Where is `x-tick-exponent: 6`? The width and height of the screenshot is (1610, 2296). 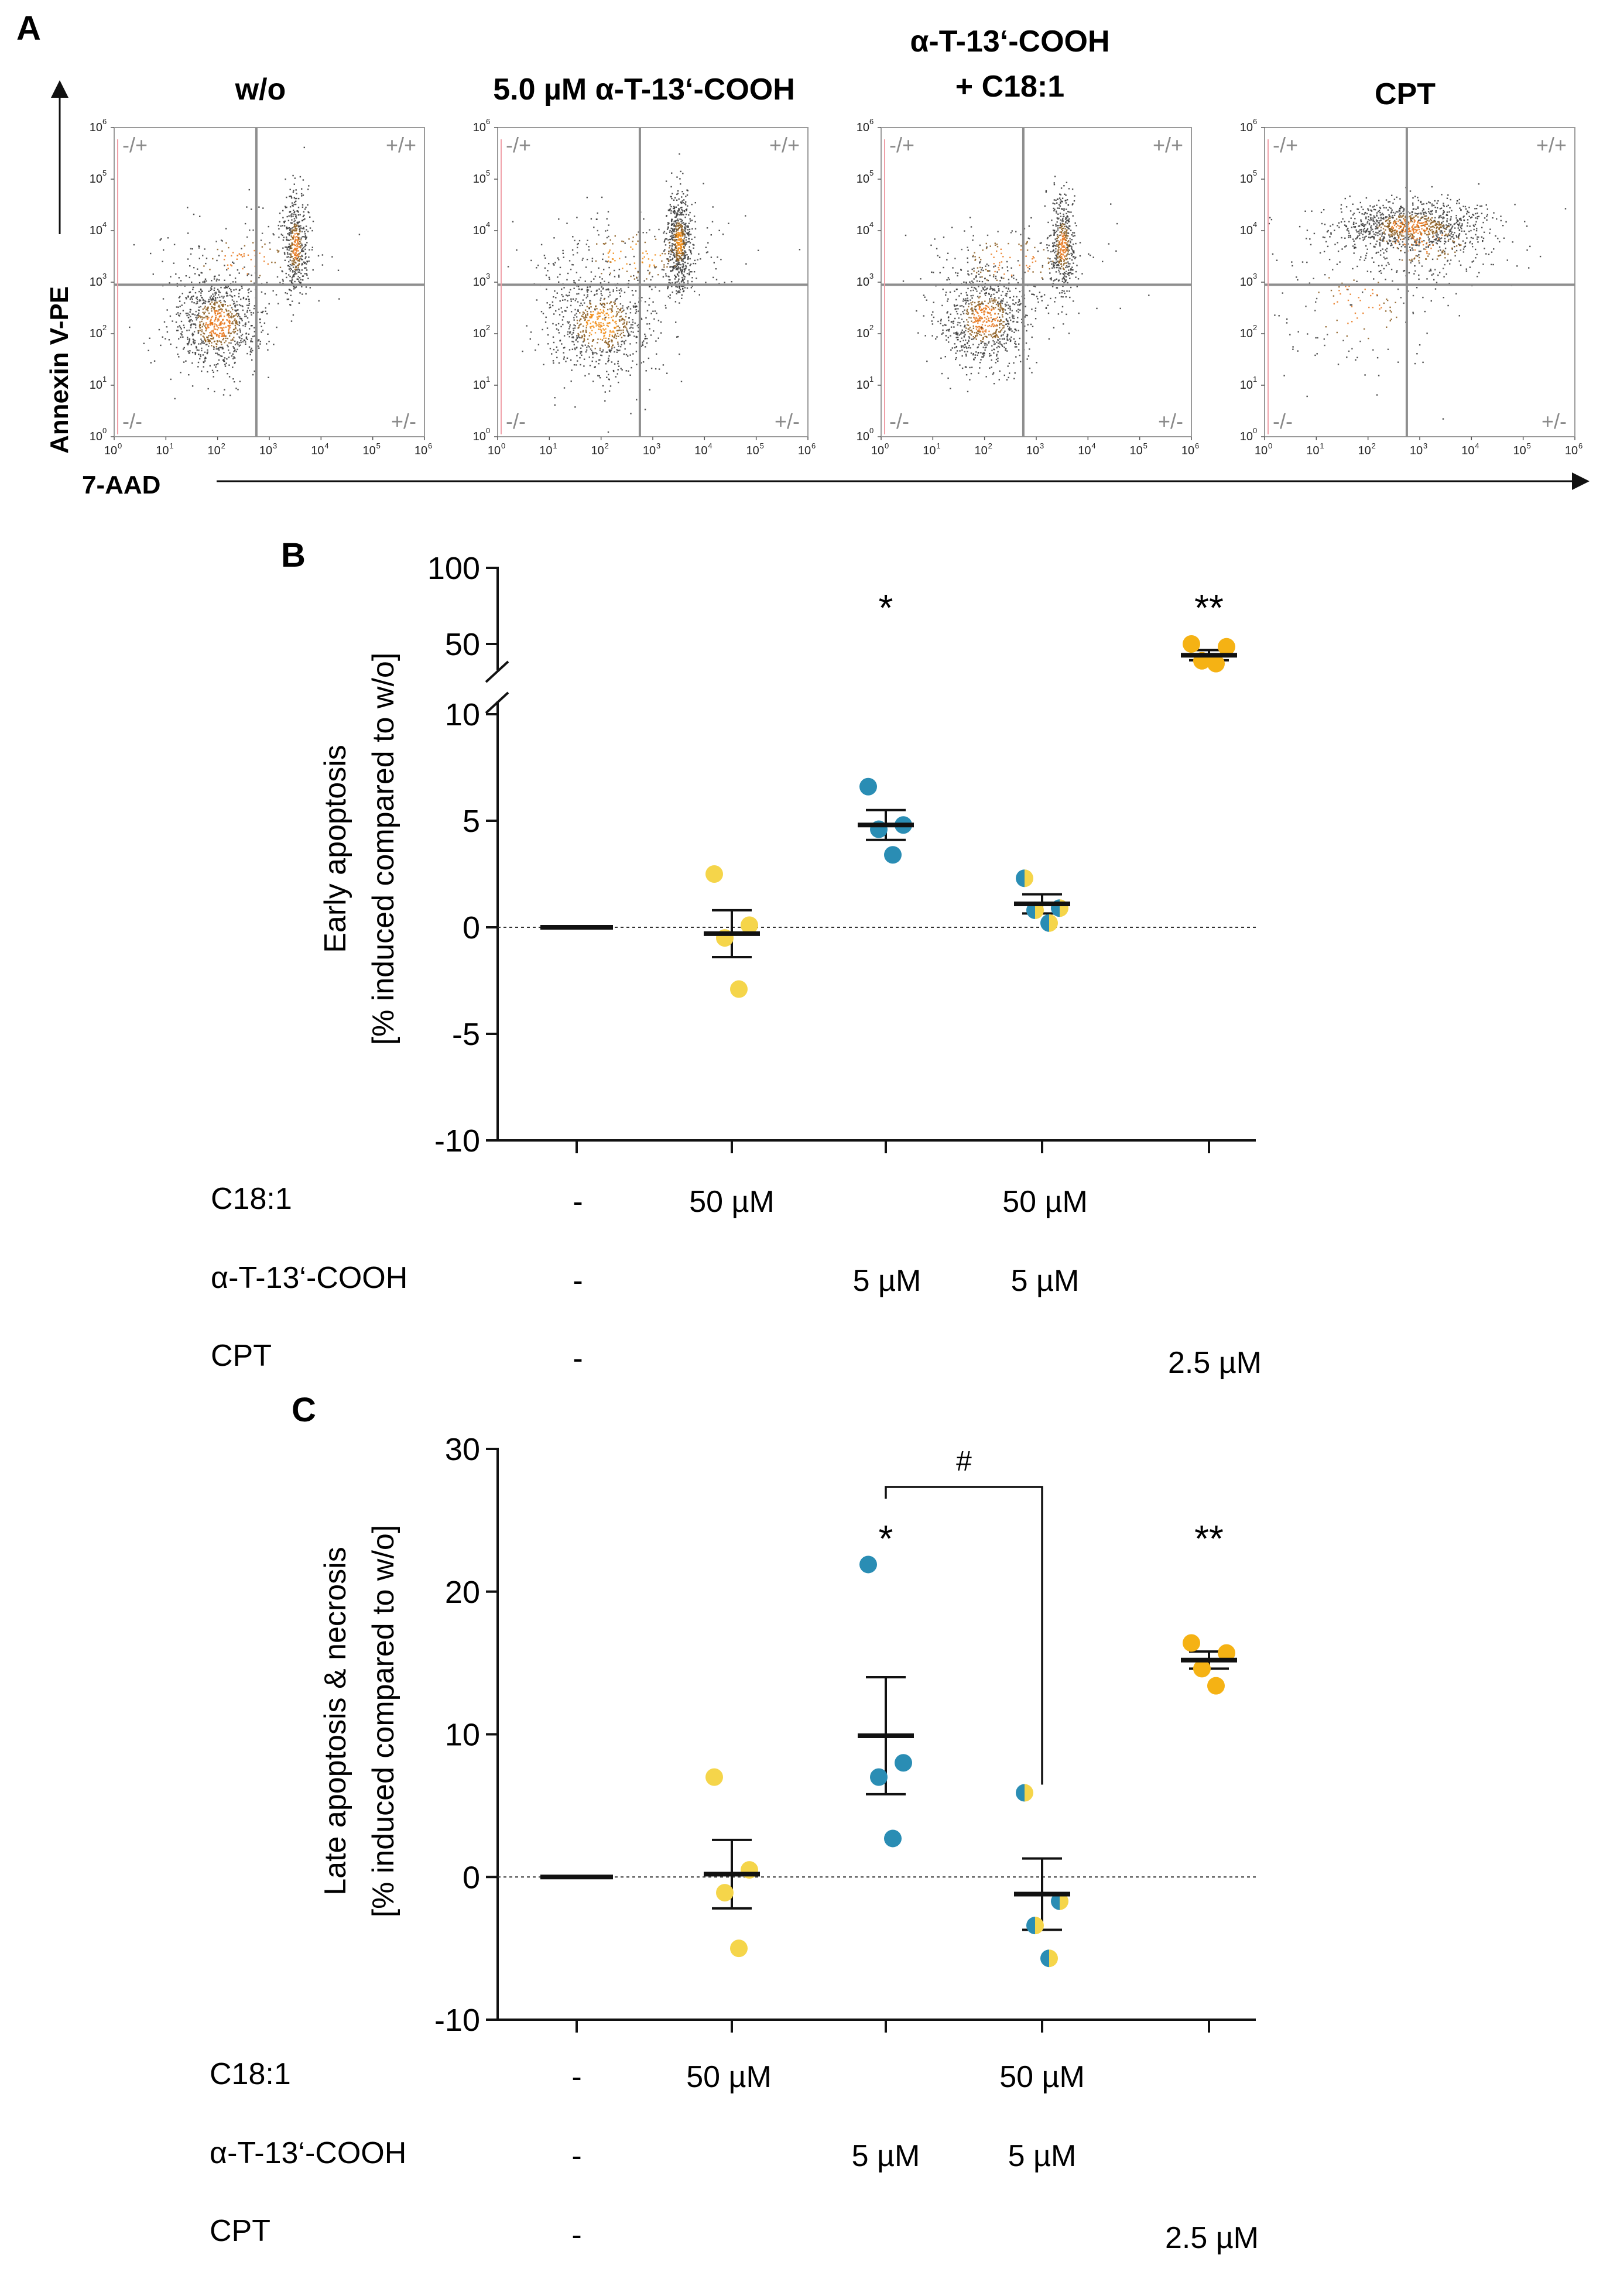
x-tick-exponent: 6 is located at coordinates (1197, 445).